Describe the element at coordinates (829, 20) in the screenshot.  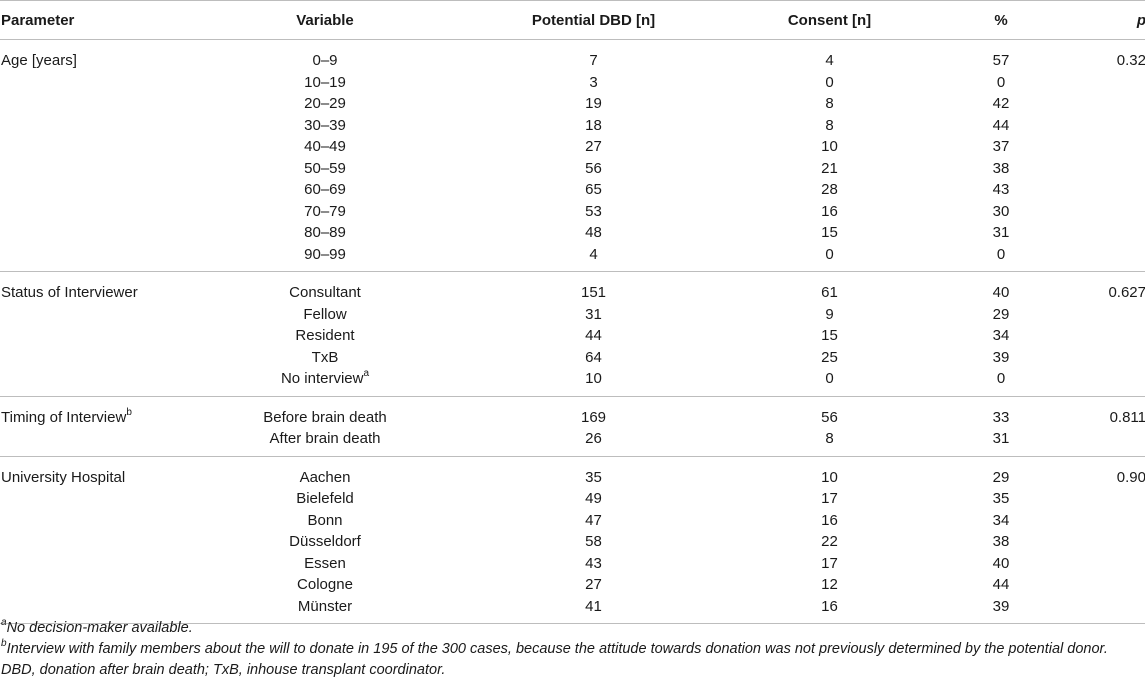
I see `header-consent: Consent [n]` at that location.